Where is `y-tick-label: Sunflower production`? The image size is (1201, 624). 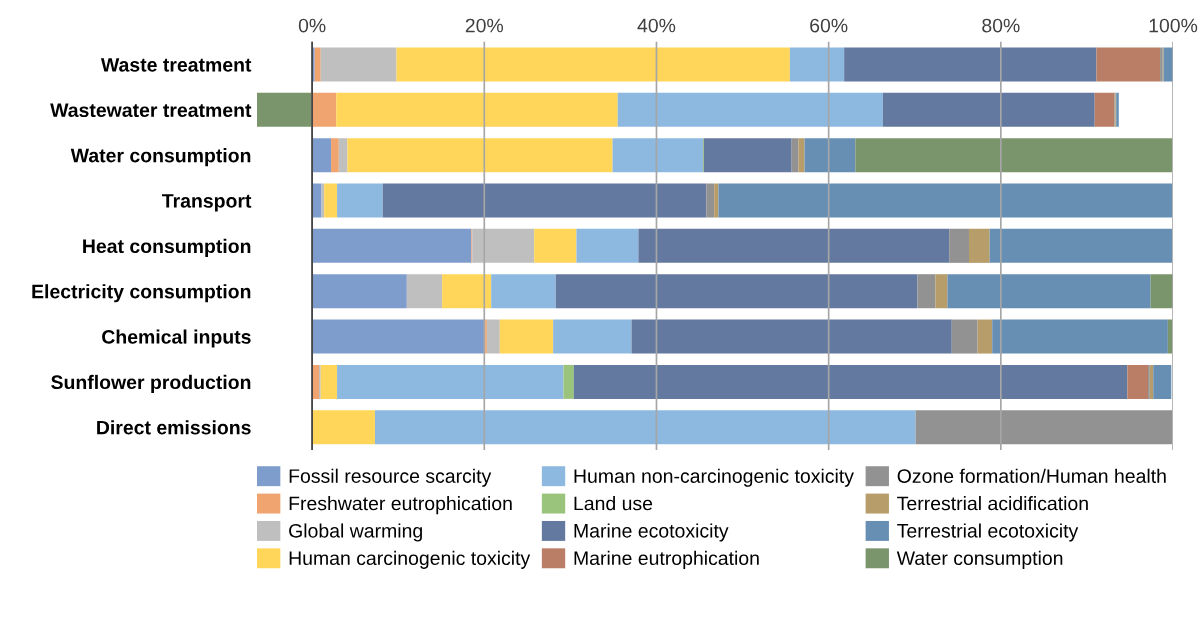 y-tick-label: Sunflower production is located at coordinates (151, 383).